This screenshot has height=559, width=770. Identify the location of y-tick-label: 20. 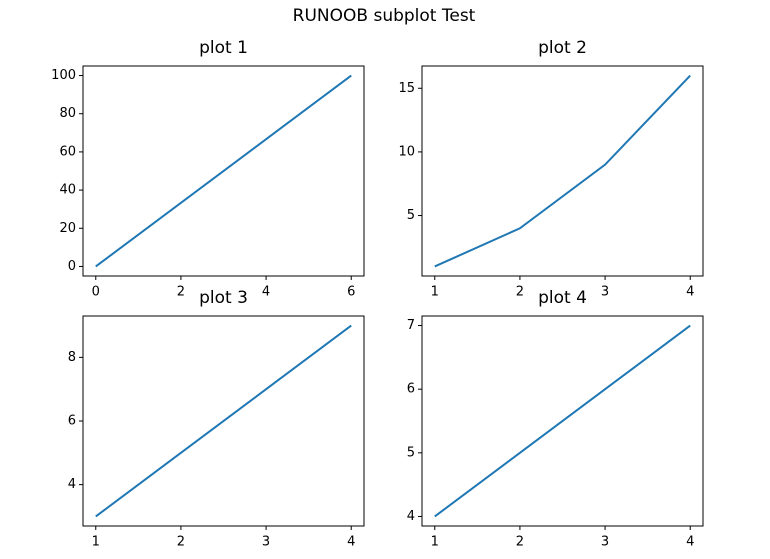
(67, 228).